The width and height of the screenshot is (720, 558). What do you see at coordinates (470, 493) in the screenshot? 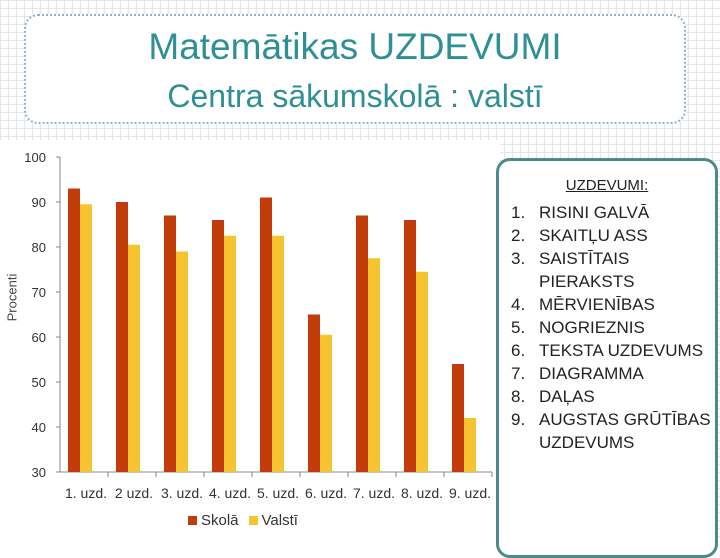
I see `x-tick-label: 9. uzd.` at bounding box center [470, 493].